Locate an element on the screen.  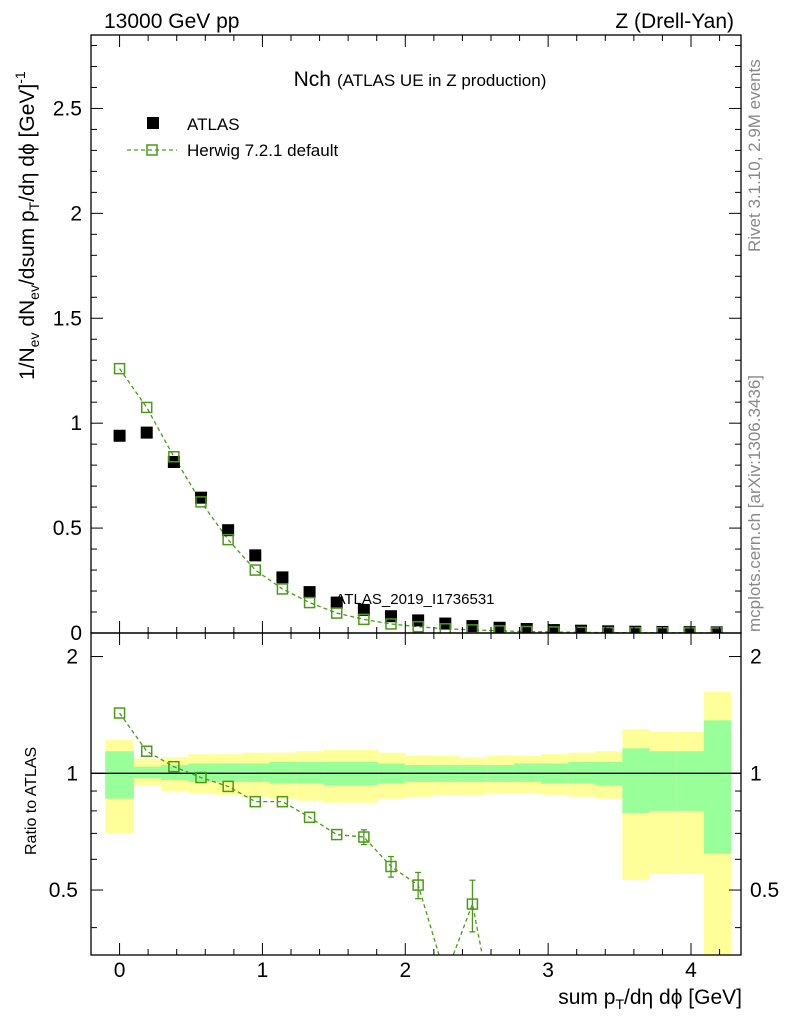
x-axis-label: sum pT/dη dϕ [GeV] is located at coordinates (650, 999).